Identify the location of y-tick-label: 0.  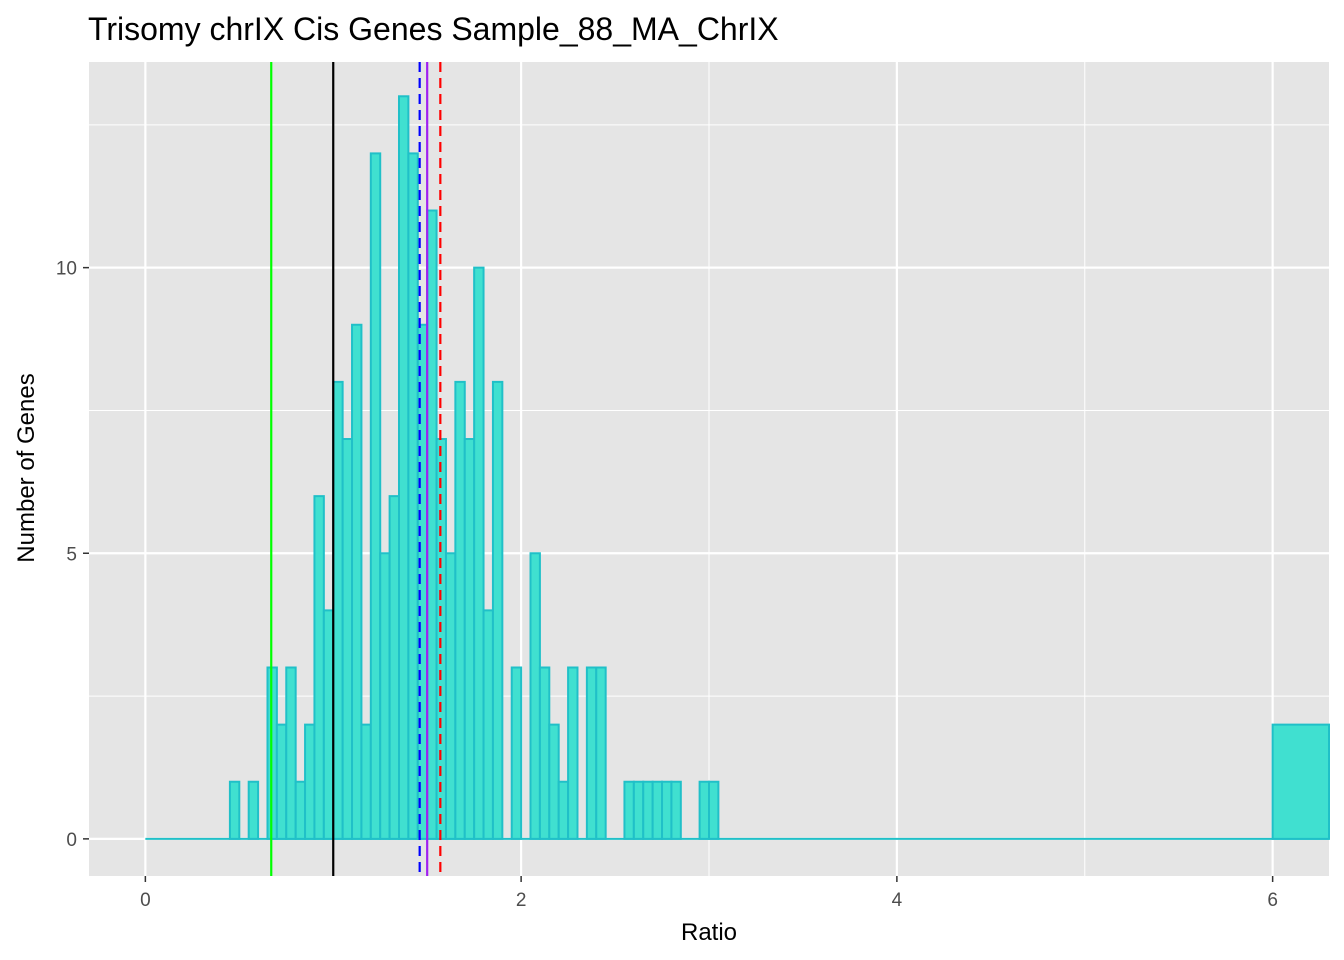
(71, 840).